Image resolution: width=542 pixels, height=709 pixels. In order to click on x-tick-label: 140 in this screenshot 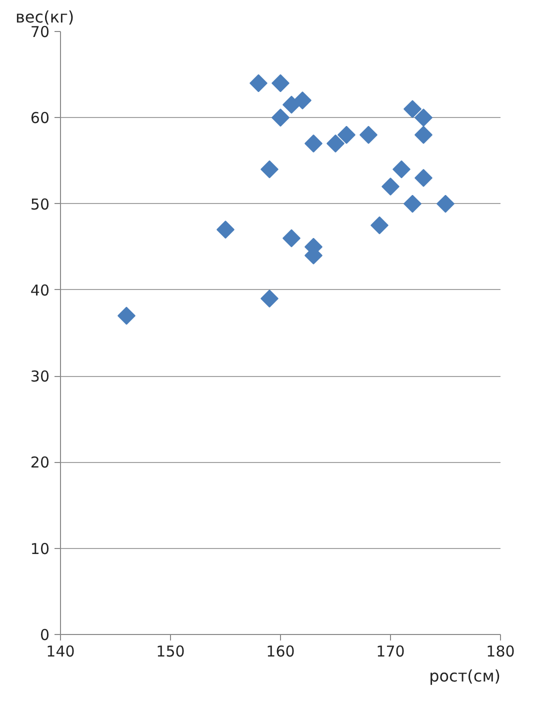, I will do `click(60, 651)`.